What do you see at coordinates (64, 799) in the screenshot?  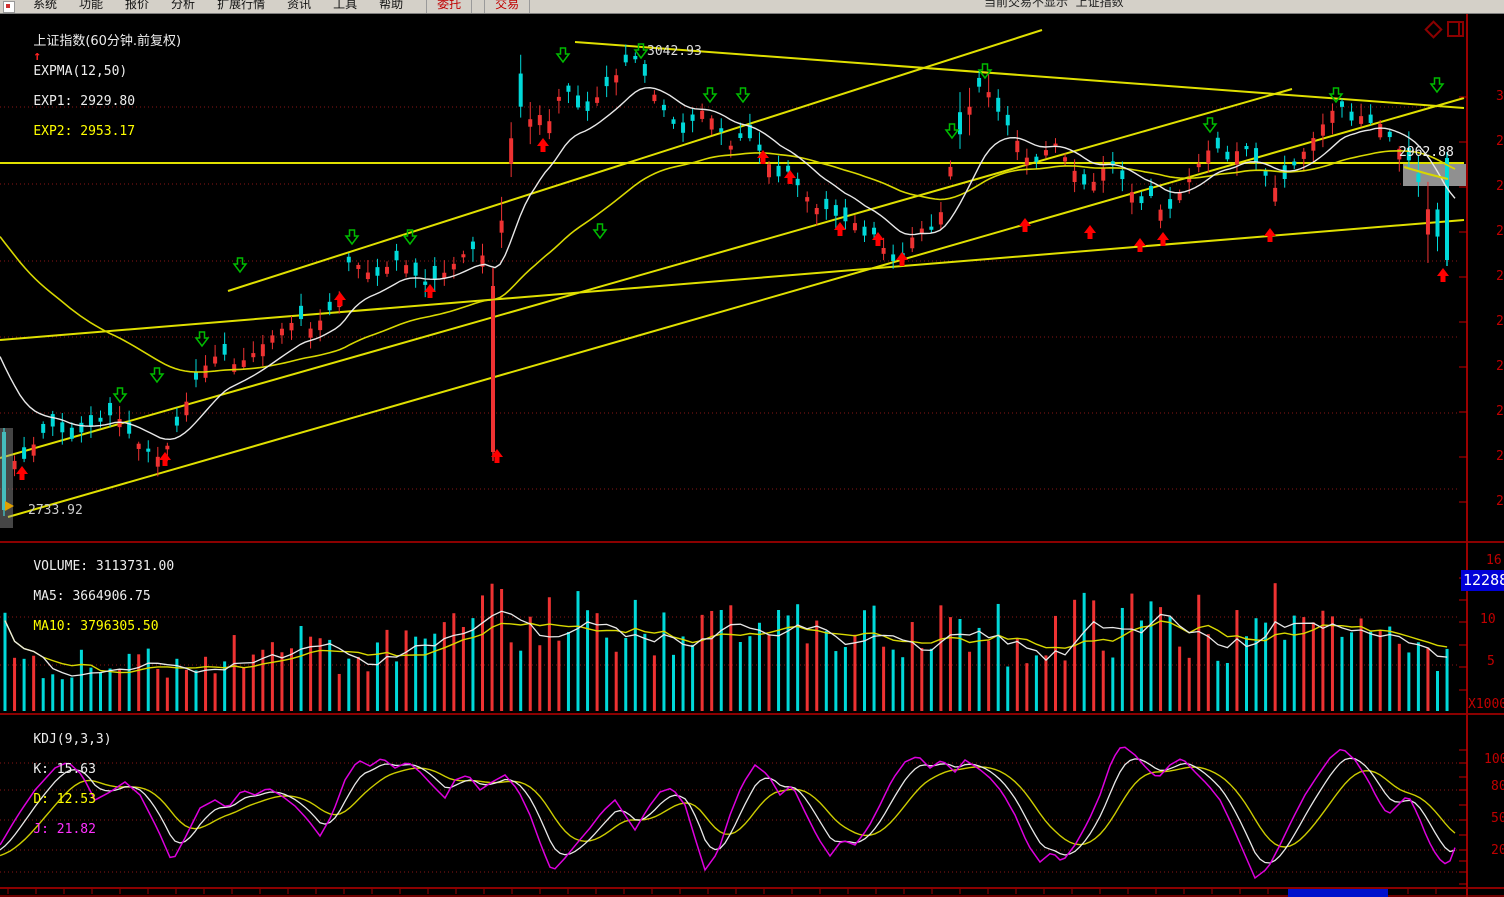 I see `kdj-d-value: D: 12.53` at bounding box center [64, 799].